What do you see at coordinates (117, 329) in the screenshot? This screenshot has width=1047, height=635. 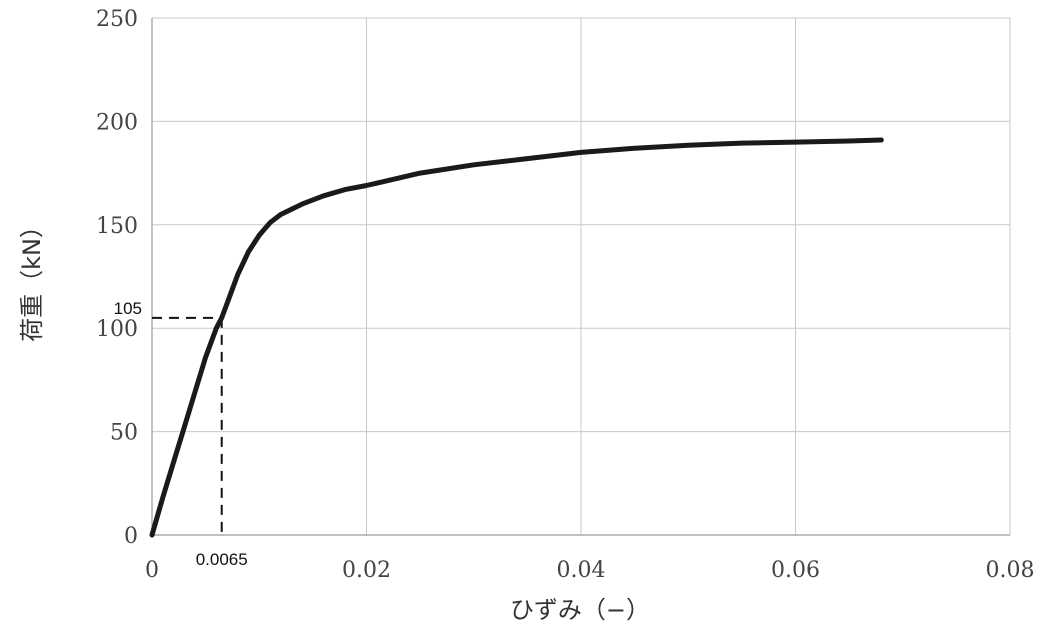 I see `y-tick-label: 100` at bounding box center [117, 329].